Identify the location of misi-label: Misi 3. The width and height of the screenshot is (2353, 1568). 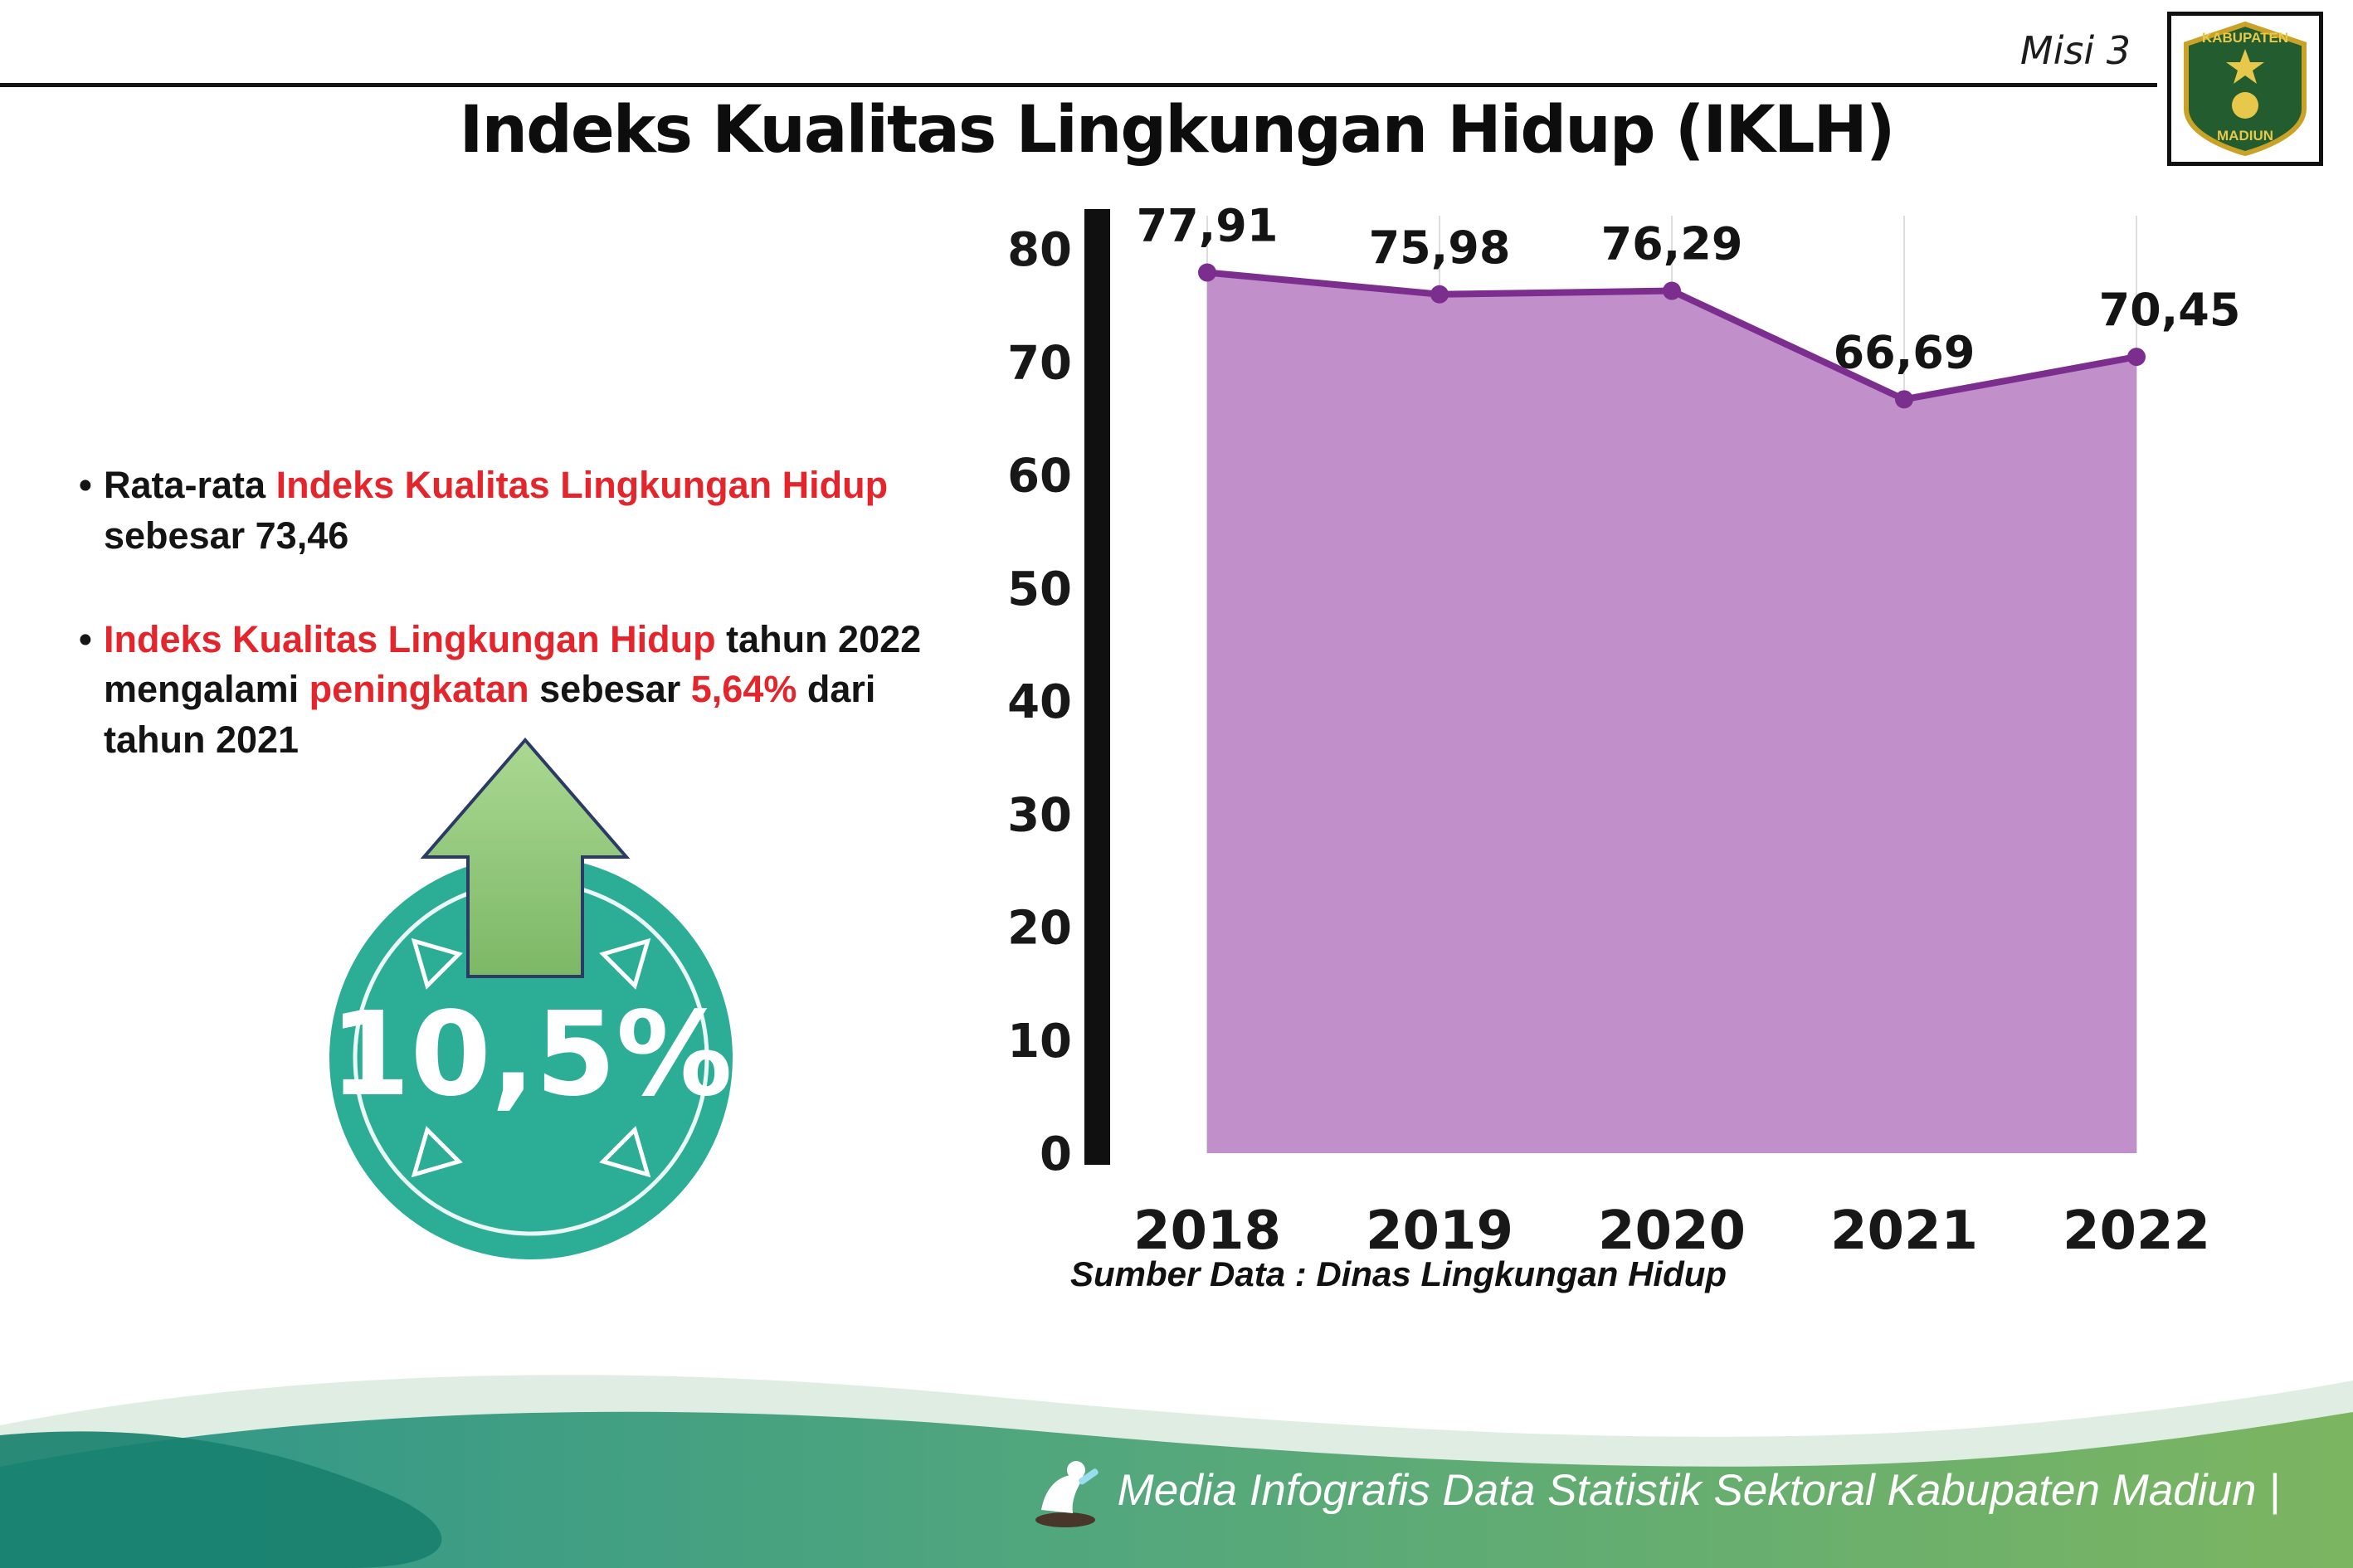
(2075, 50).